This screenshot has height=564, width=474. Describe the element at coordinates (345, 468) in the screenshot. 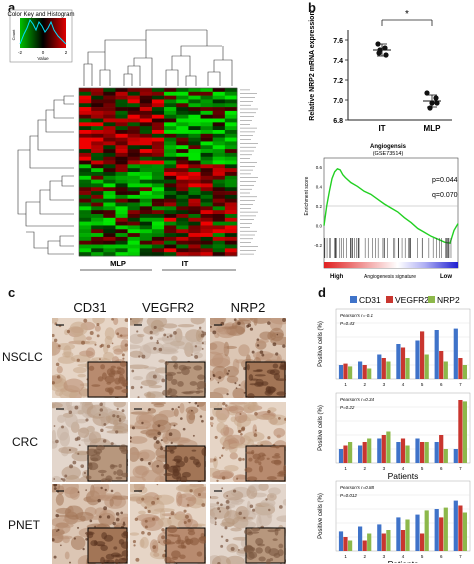

I see `bar-xtick: 1` at that location.